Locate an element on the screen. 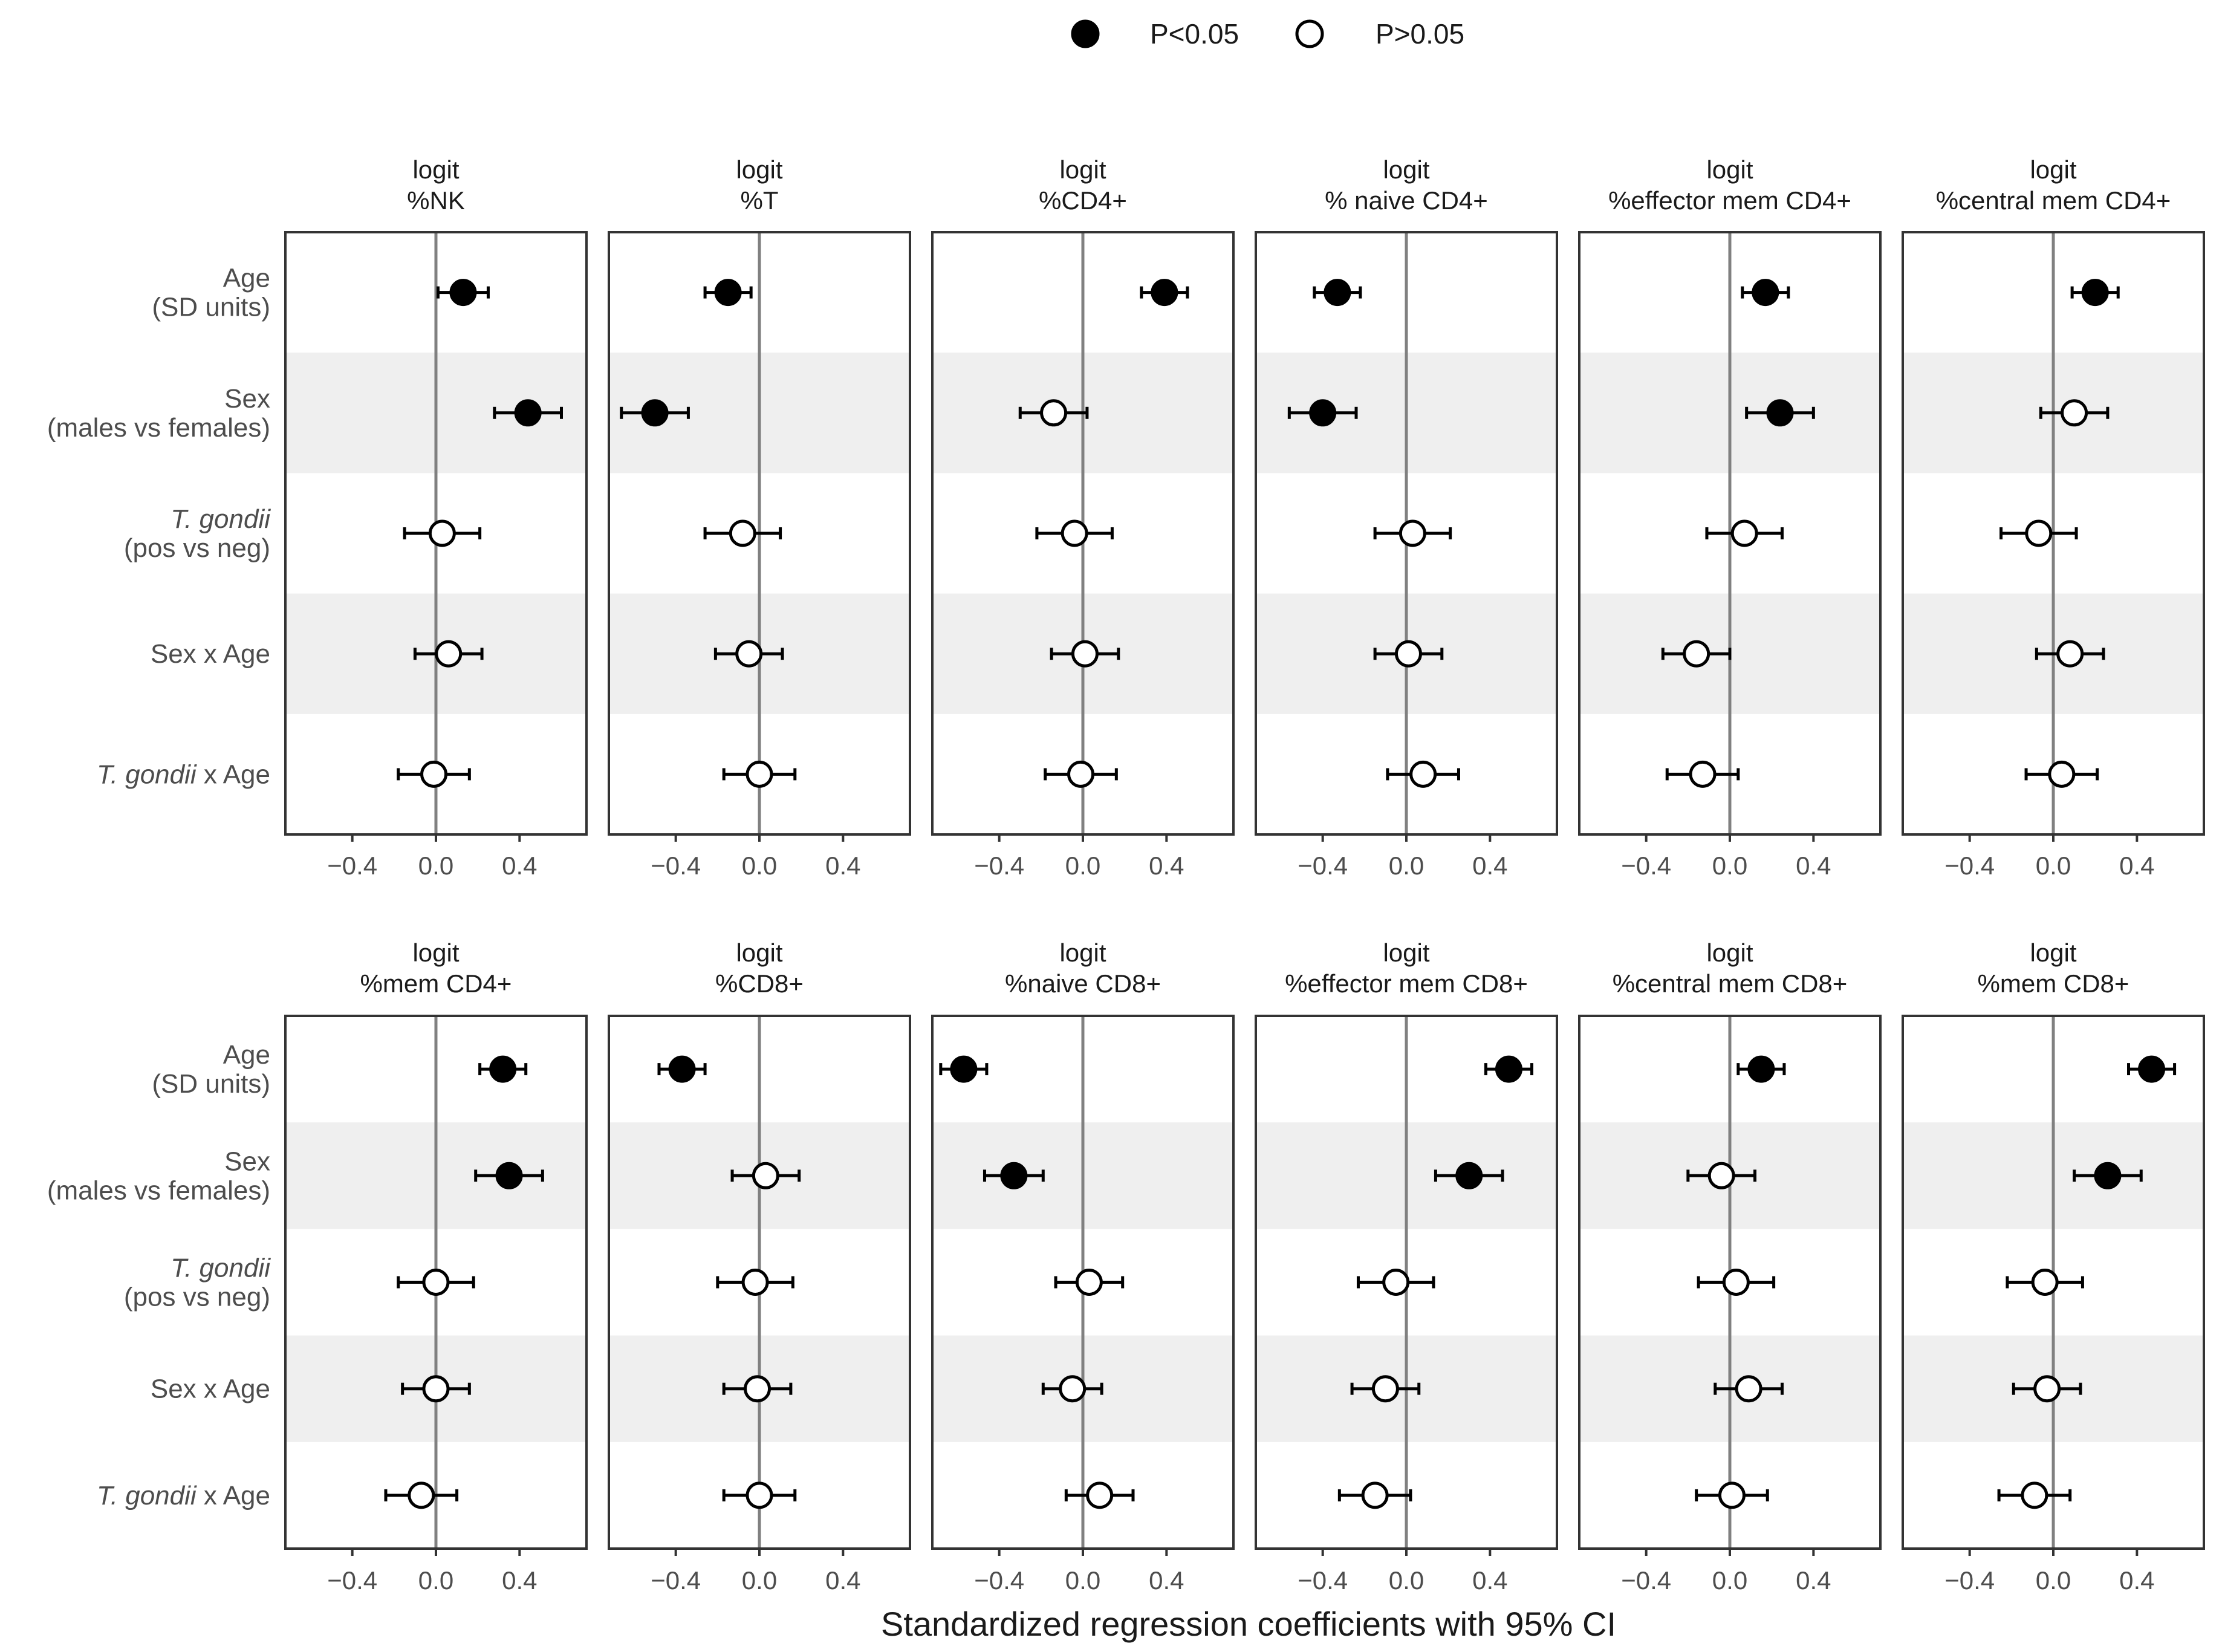 This screenshot has width=2222, height=1652. term-label: T. gondii x Age is located at coordinates (183, 774).